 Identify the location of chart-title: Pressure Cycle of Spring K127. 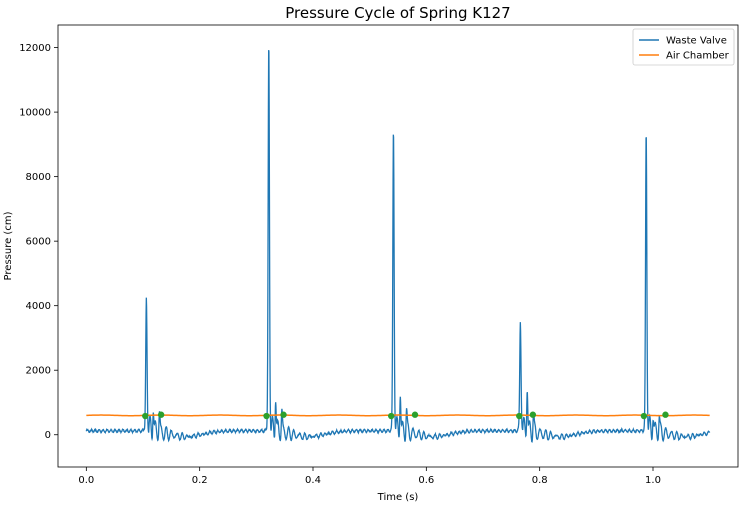
(397, 13).